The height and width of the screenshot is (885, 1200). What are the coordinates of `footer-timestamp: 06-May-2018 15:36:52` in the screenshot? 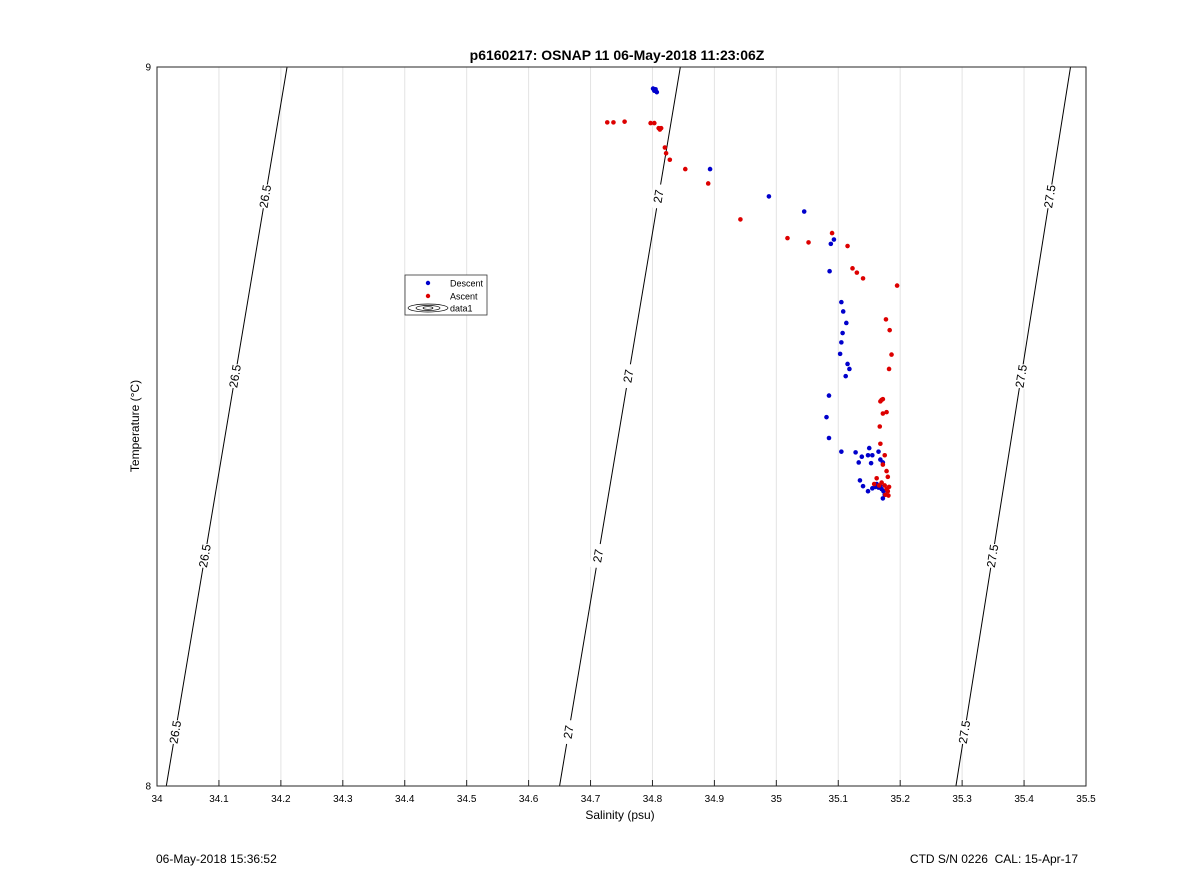 It's located at (216, 859).